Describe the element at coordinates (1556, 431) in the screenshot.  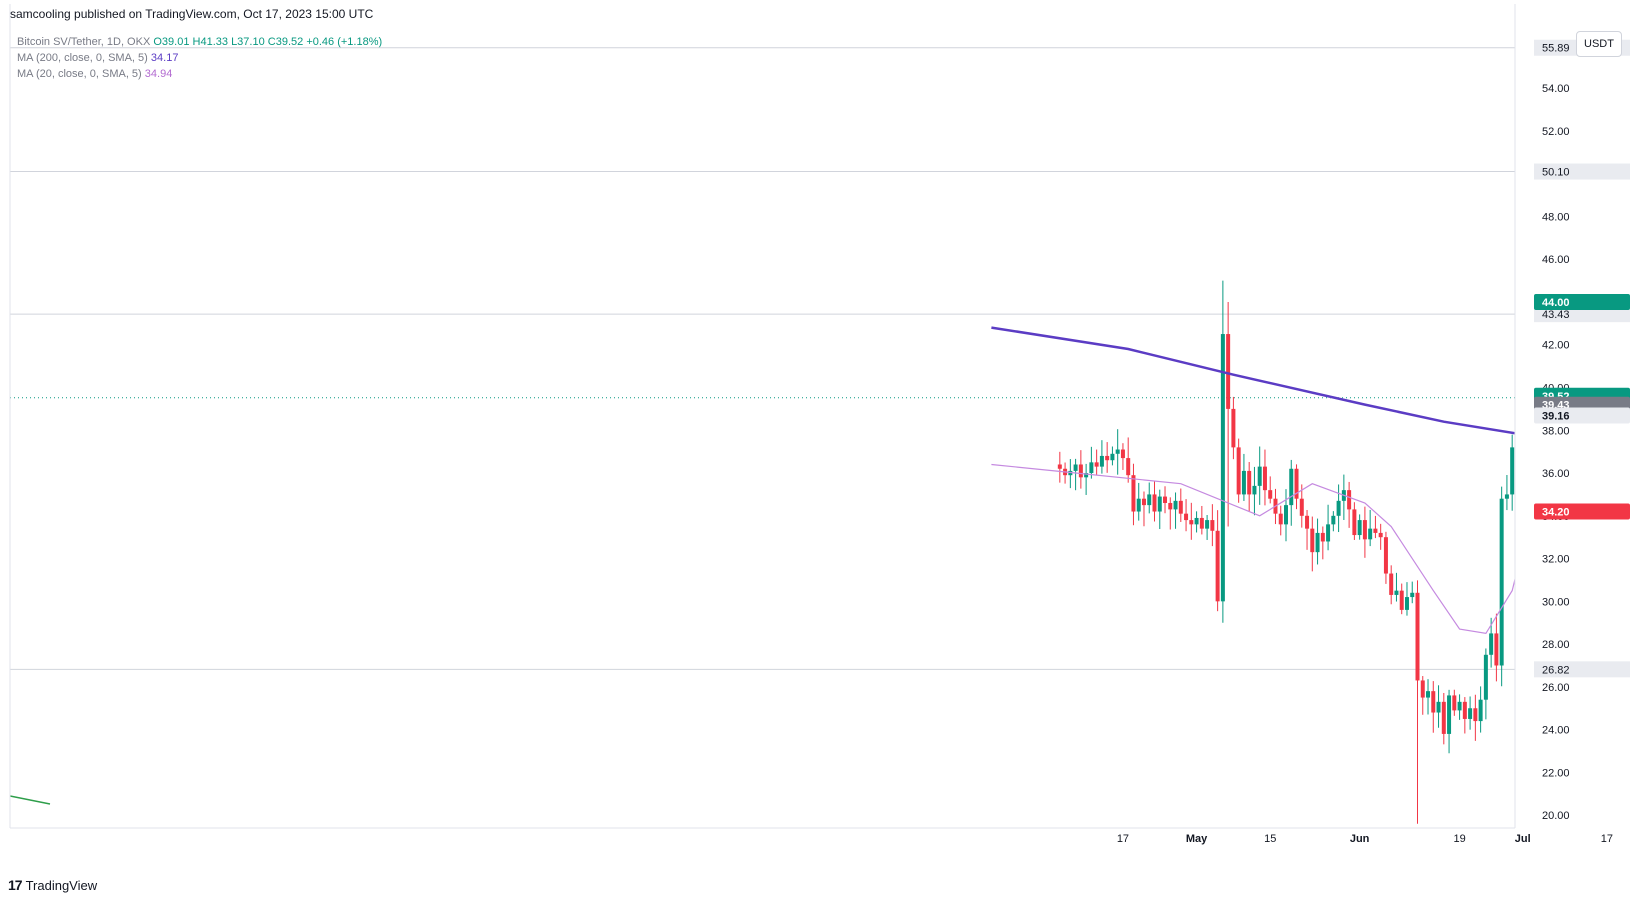
I see `y-tick-label: 38.00` at that location.